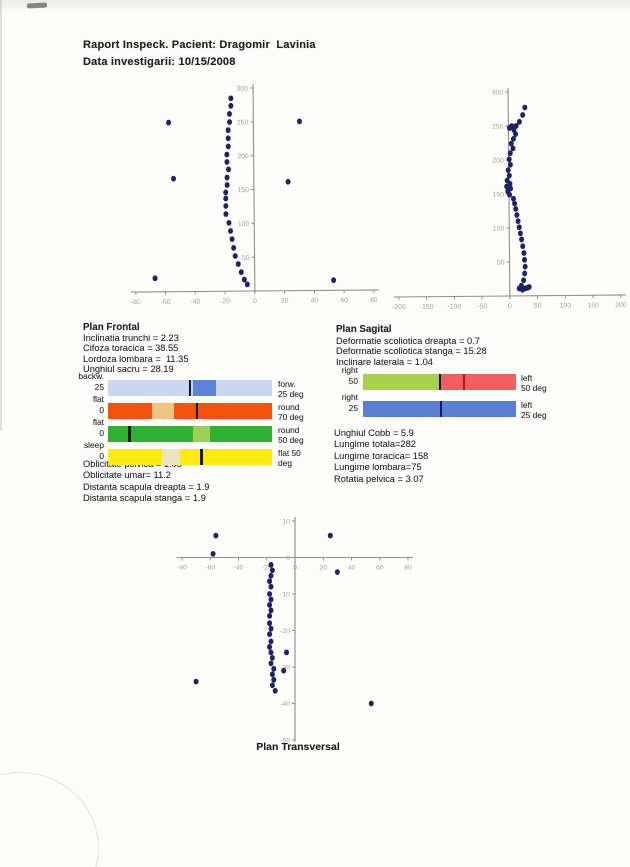 This screenshot has height=867, width=630. I want to click on x-tick-label: -200, so click(399, 307).